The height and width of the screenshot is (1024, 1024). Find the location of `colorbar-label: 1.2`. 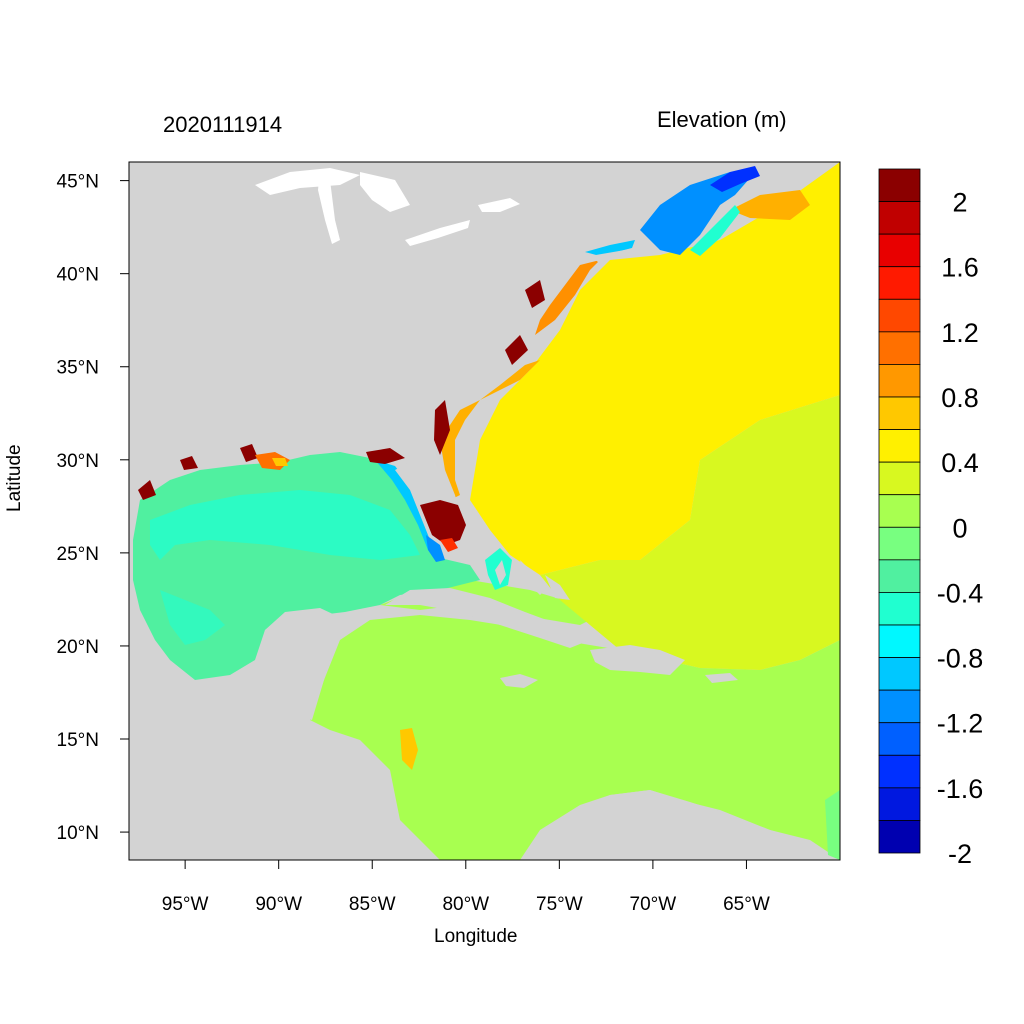

colorbar-label: 1.2 is located at coordinates (960, 333).